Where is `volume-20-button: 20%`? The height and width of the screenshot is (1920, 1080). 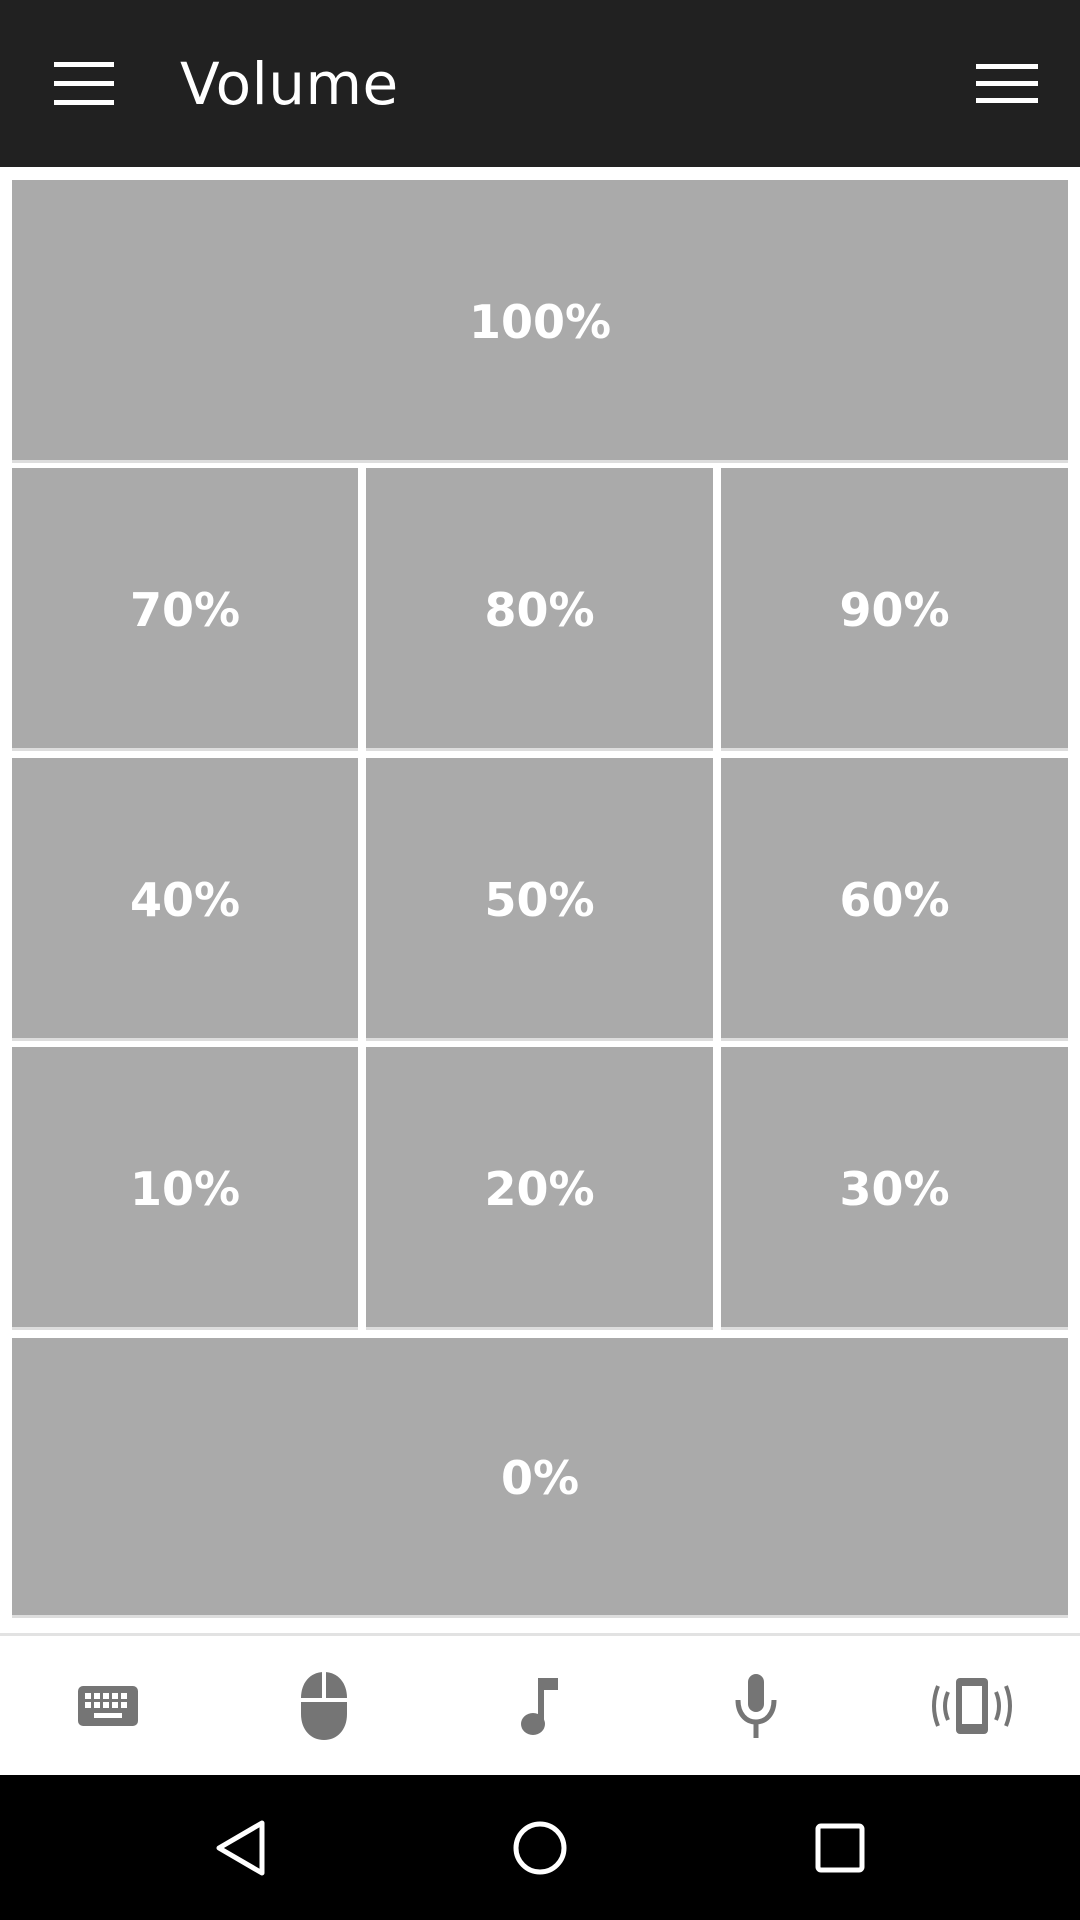 volume-20-button: 20% is located at coordinates (539, 1188).